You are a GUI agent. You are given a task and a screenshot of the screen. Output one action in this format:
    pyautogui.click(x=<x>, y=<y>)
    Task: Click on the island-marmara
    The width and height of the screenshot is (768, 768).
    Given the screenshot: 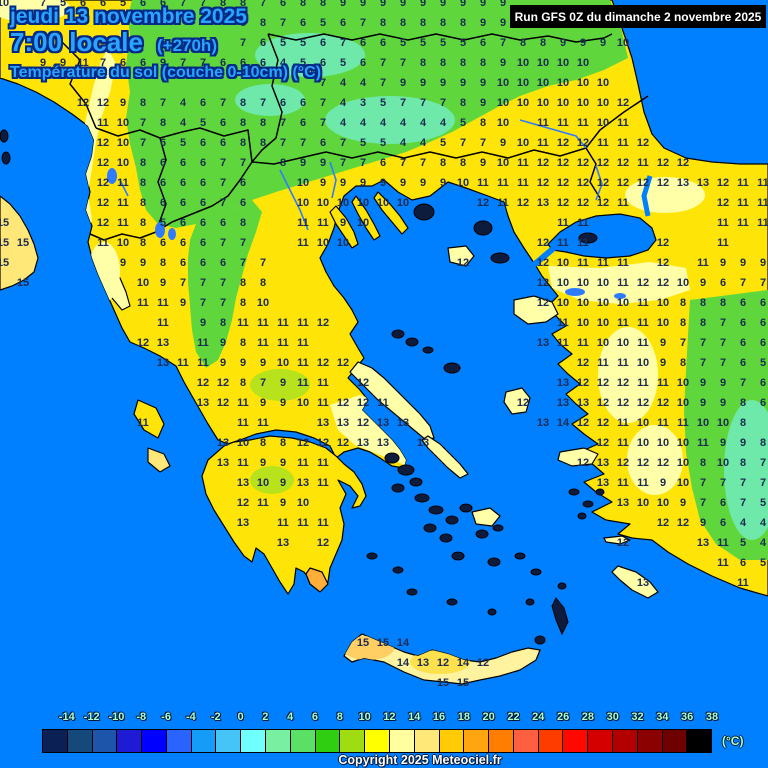 What is the action you would take?
    pyautogui.click(x=588, y=238)
    